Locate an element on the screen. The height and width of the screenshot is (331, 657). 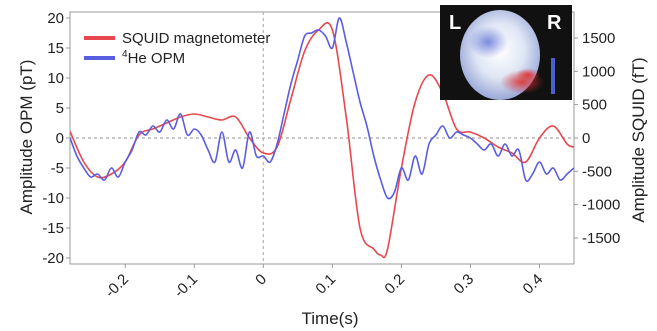
x-axis-label: Time(s) is located at coordinates (330, 318).